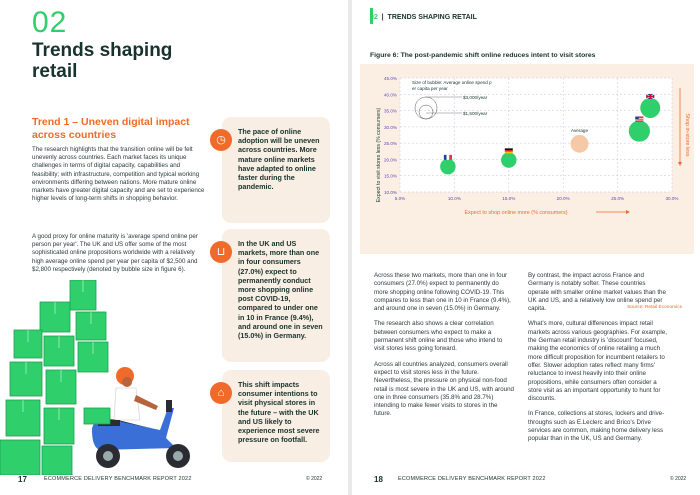 This screenshot has width=700, height=495. I want to click on bubble-uk, so click(650, 107).